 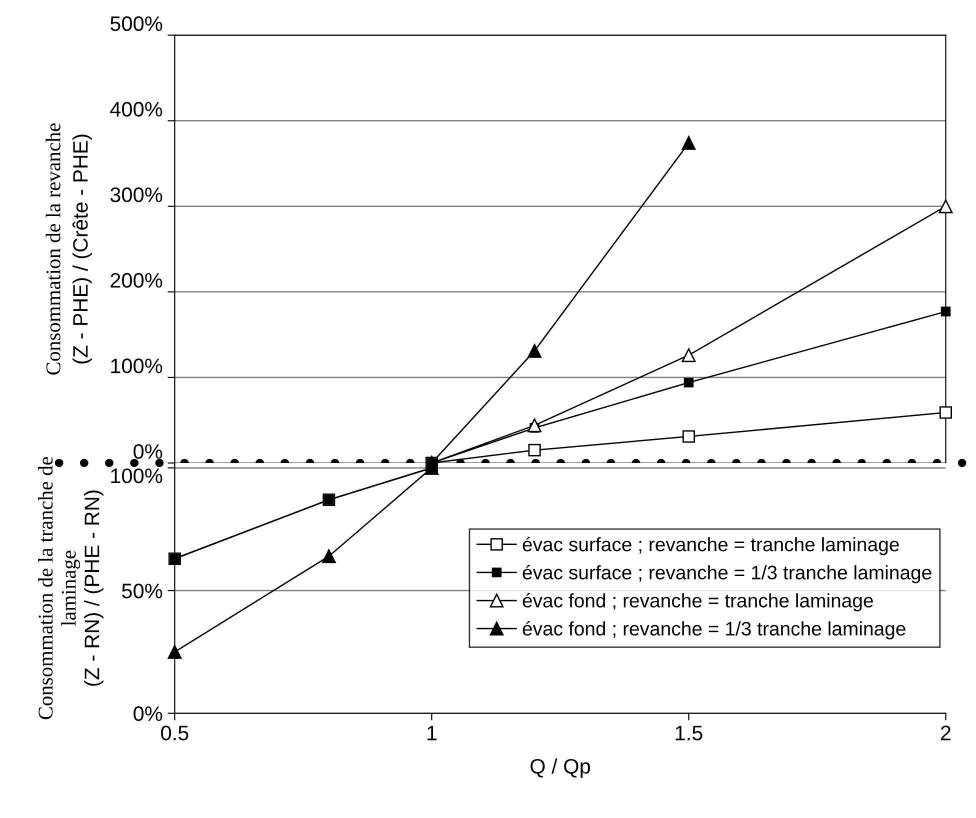 I want to click on y-axis-title: Consommation de la tranche de laminage (Z - RN) / (PHE - RN), so click(x=71, y=588).